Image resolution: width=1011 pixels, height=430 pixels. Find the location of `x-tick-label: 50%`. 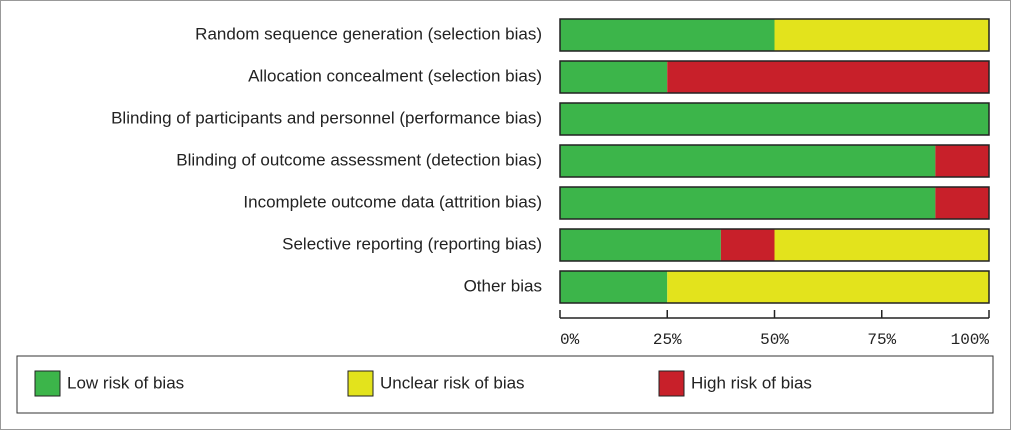

x-tick-label: 50% is located at coordinates (774, 340).